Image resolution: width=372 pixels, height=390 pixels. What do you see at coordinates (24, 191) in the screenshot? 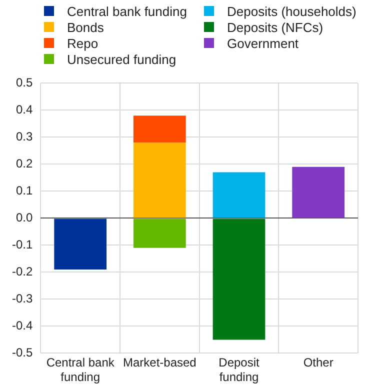
I see `y-tick-label: 0.1` at bounding box center [24, 191].